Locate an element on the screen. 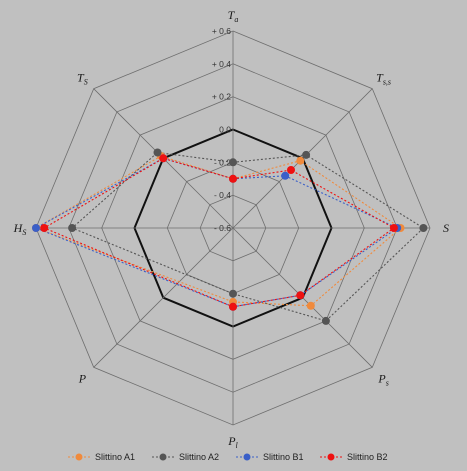 This screenshot has height=471, width=467. axis-label-subscript: s is located at coordinates (387, 383).